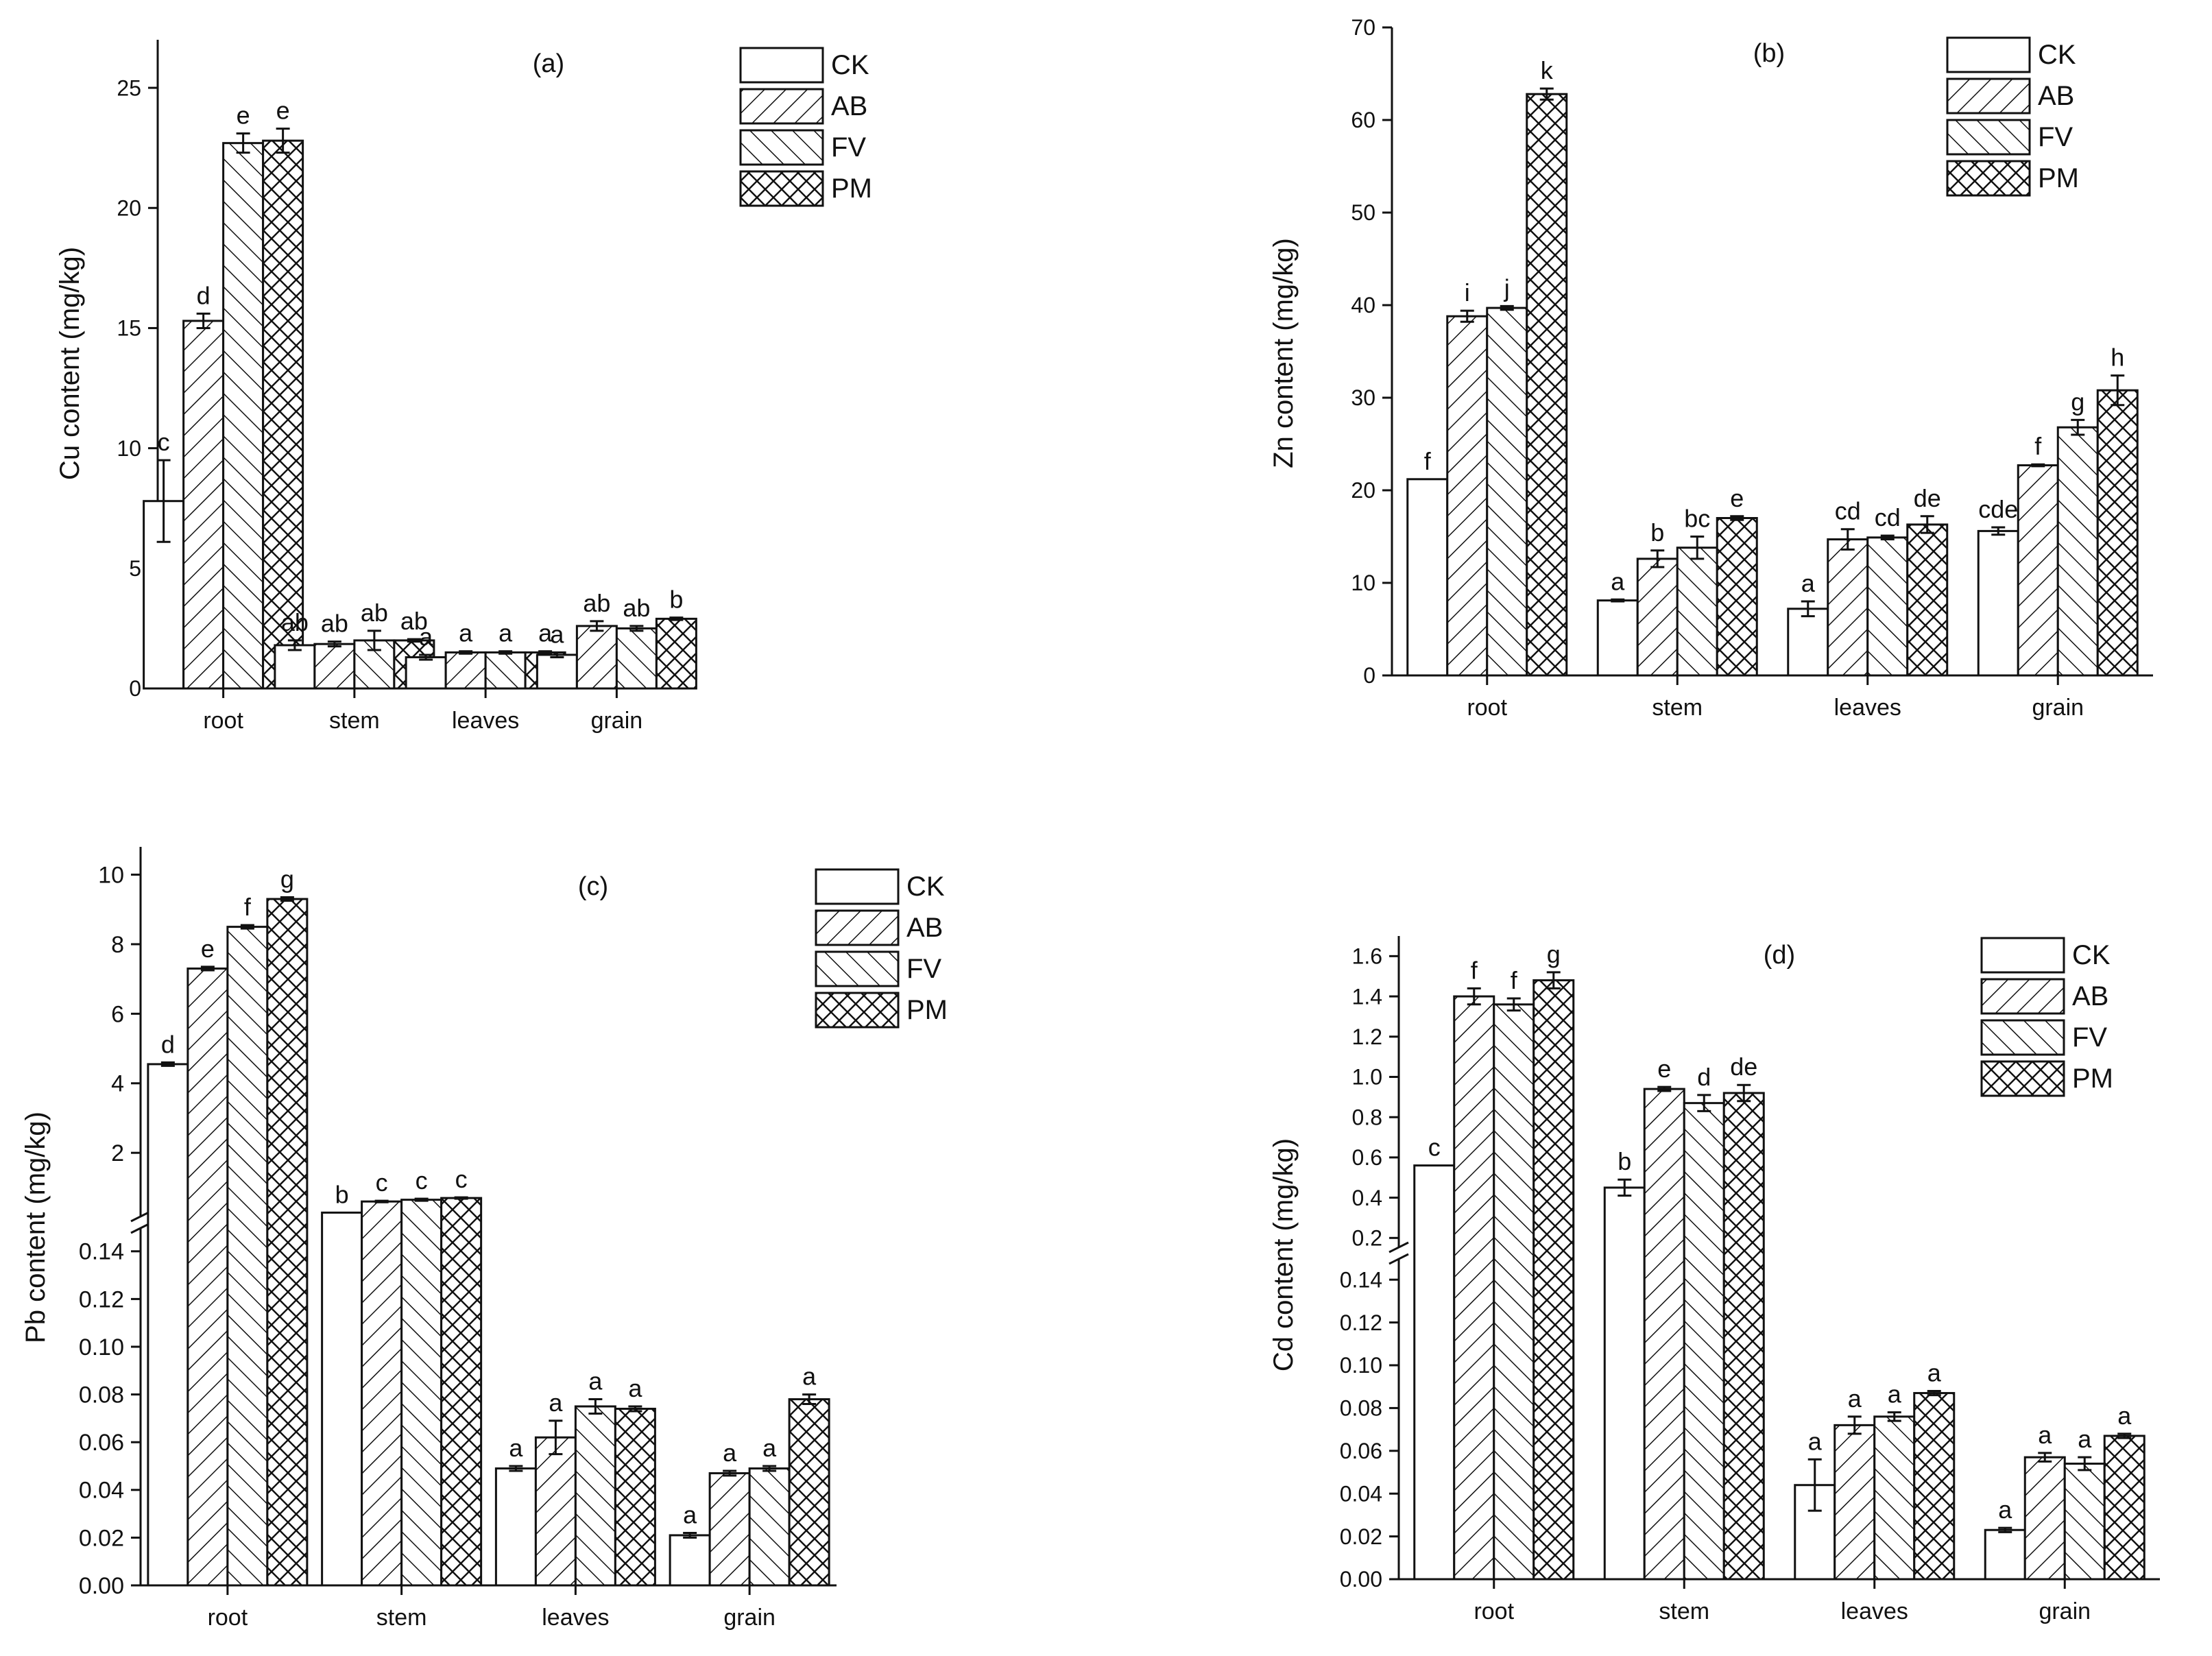 The width and height of the screenshot is (2212, 1656). What do you see at coordinates (1367, 1198) in the screenshot?
I see `y-tick-label: 0.4` at bounding box center [1367, 1198].